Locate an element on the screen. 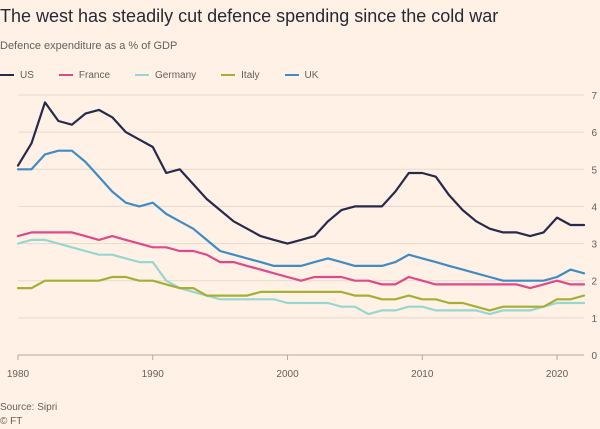 This screenshot has width=600, height=429. y-tick-label-2: 2 is located at coordinates (594, 282).